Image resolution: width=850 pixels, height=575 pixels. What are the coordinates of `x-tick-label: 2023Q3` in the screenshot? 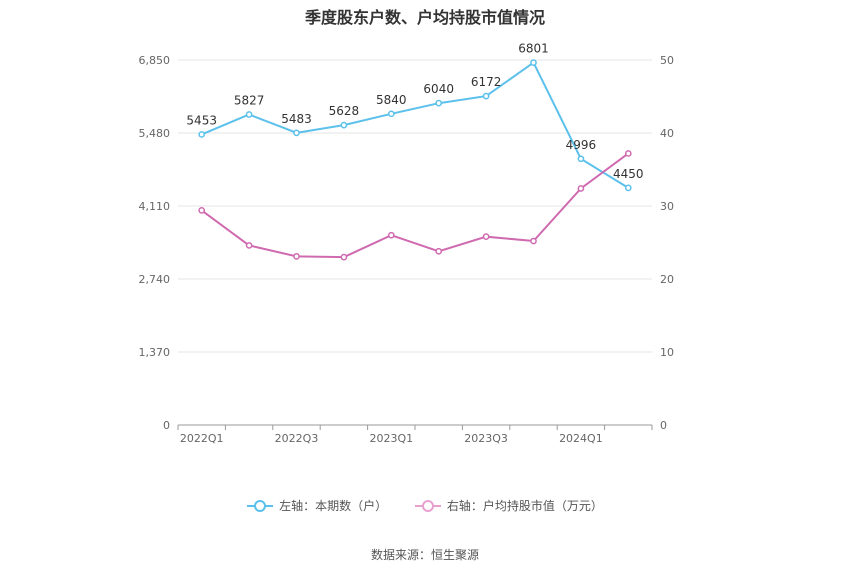 It's located at (486, 438).